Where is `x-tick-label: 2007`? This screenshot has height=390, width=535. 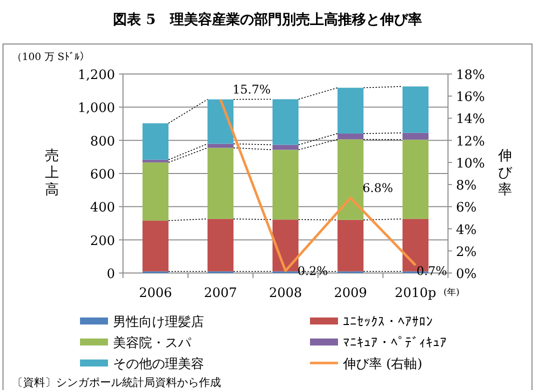
x-tick-label: 2007 is located at coordinates (221, 293).